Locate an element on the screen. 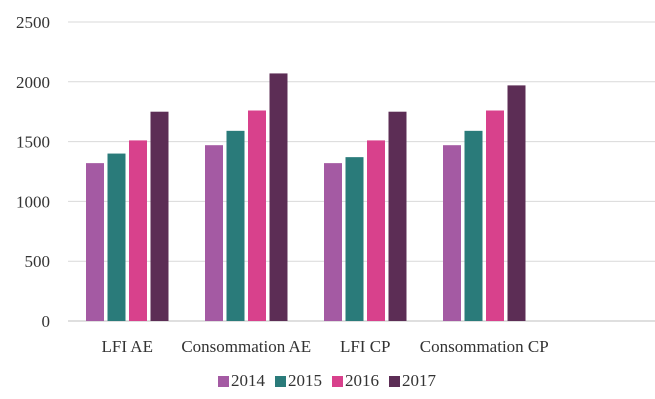 This screenshot has width=655, height=399. y-tick-label: 2000 is located at coordinates (33, 82).